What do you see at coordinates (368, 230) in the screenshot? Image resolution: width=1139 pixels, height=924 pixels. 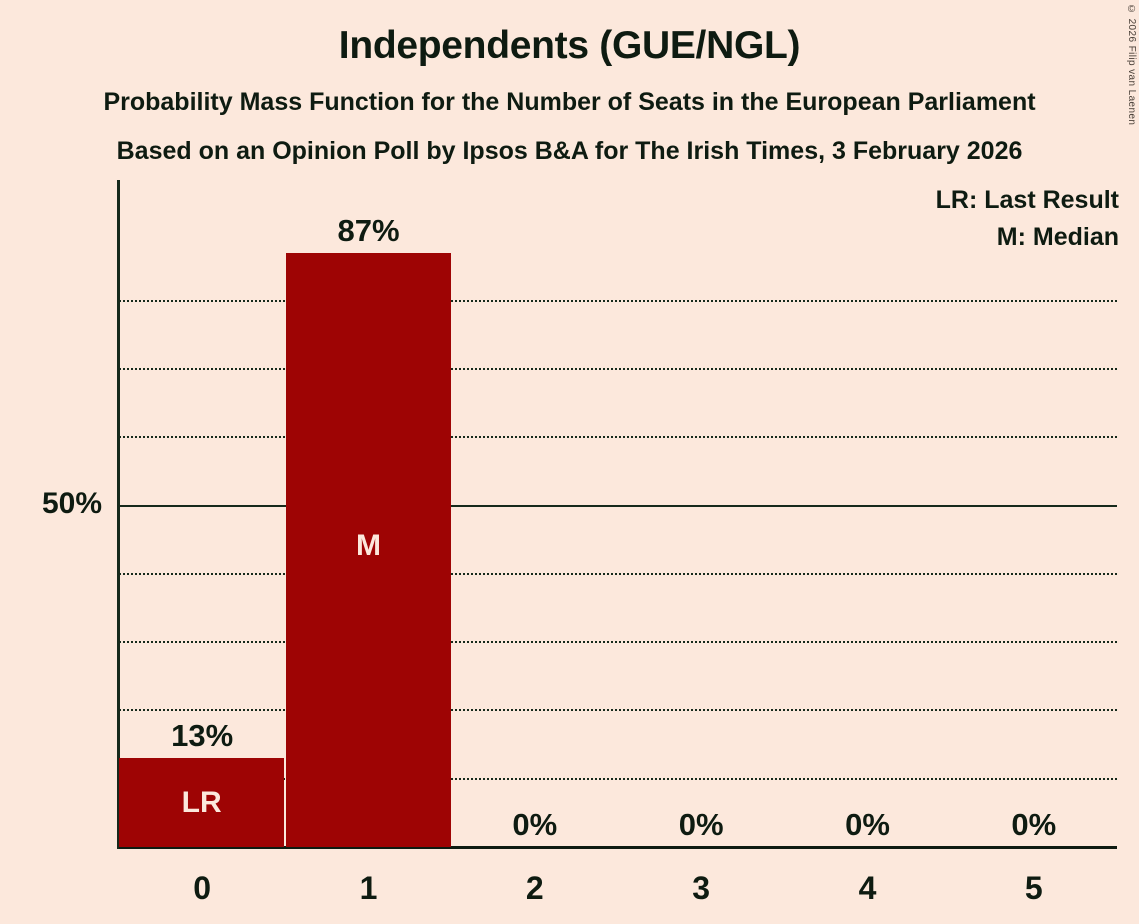 I see `bar-value-label: 87%` at bounding box center [368, 230].